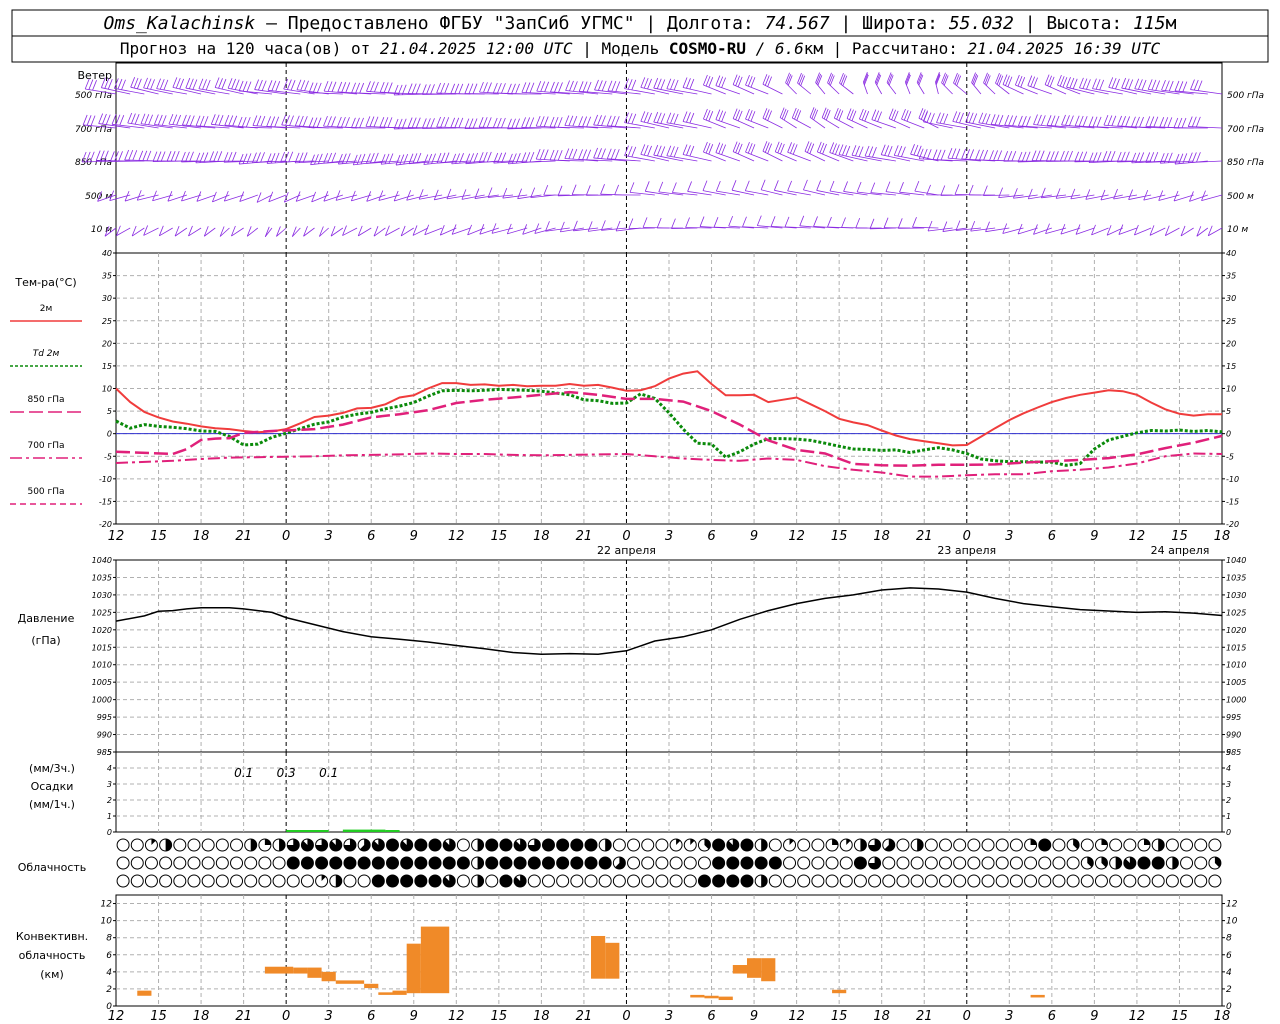 This screenshot has height=1024, width=1280. I want to click on time-axis-label: 15, so click(839, 536).